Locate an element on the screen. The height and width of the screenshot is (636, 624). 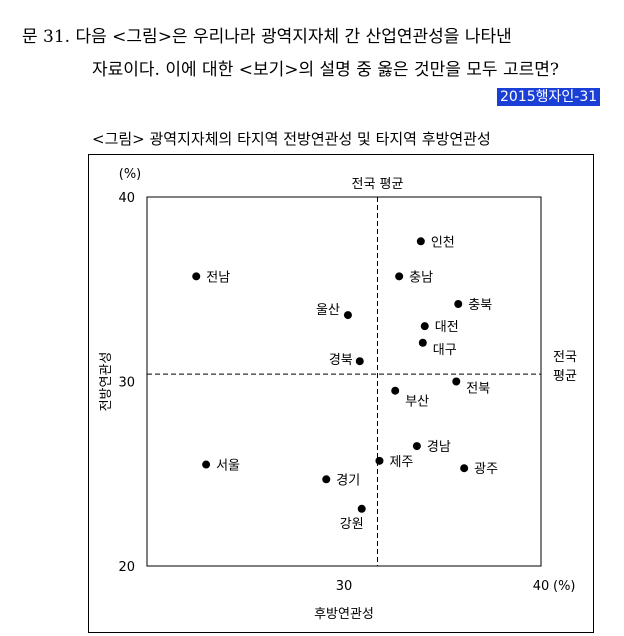
point-label-울산: 울산 is located at coordinates (328, 310).